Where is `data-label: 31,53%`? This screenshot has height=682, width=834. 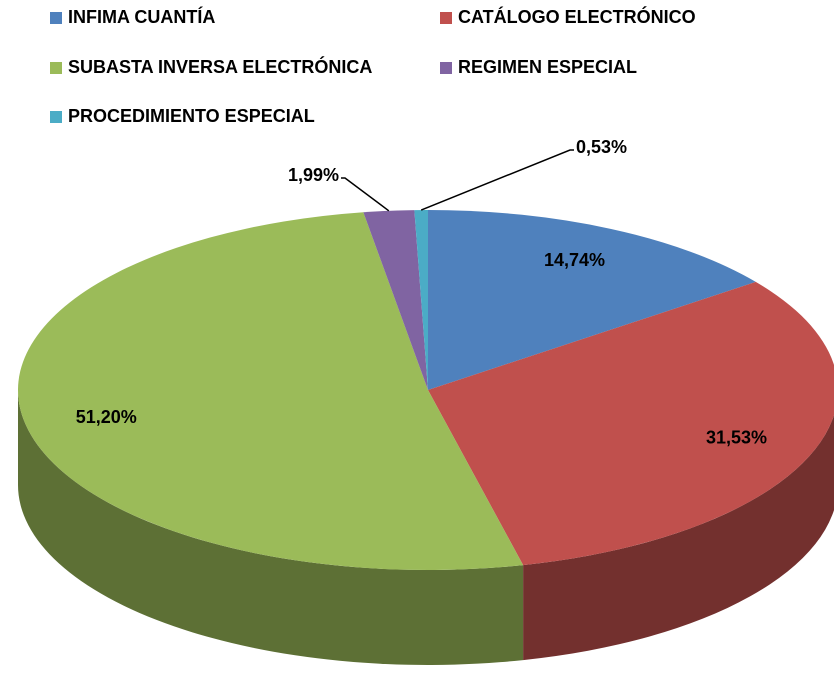
data-label: 31,53% is located at coordinates (736, 438).